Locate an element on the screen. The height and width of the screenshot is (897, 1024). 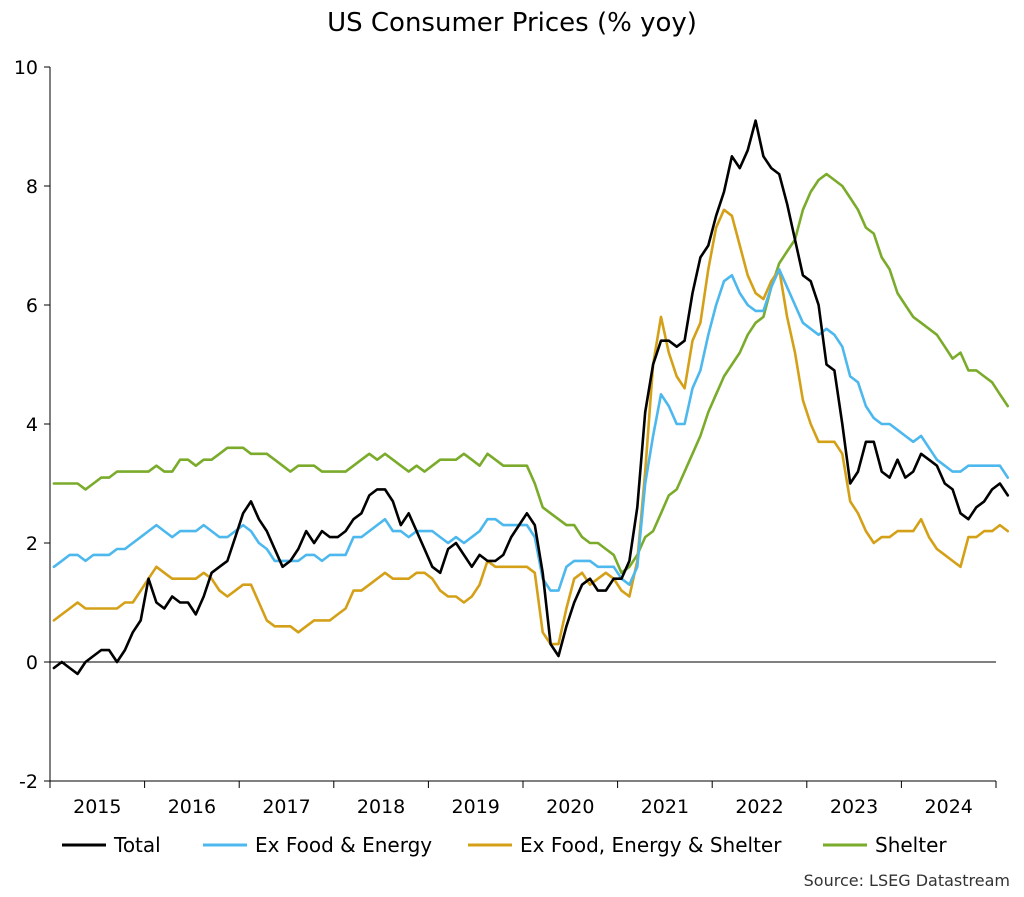
y-tick-label: 10 is located at coordinates (26, 68).